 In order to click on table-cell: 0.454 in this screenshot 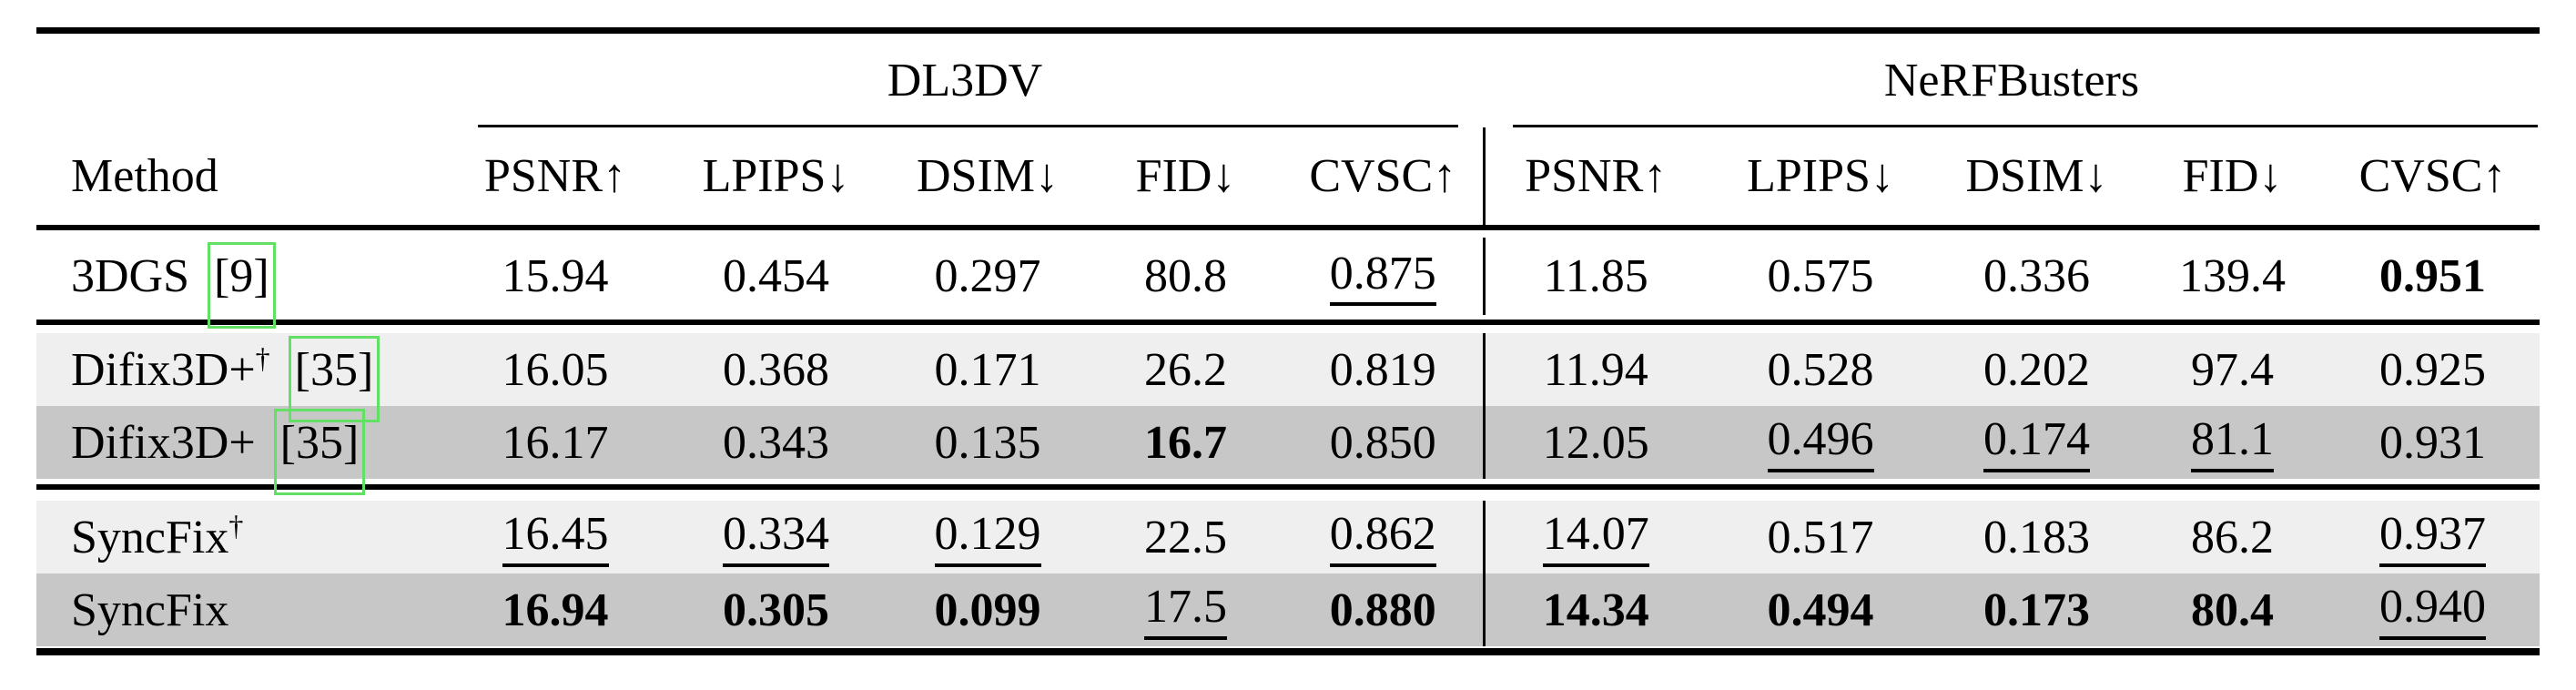, I will do `click(775, 276)`.